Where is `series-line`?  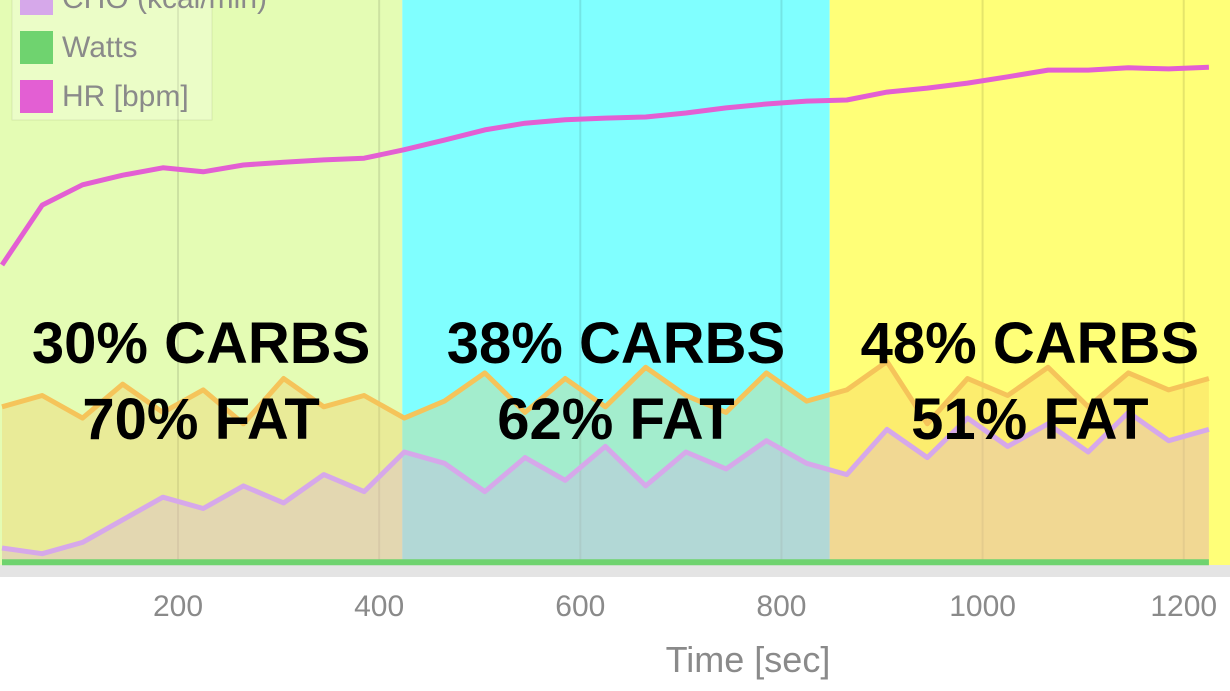
series-line is located at coordinates (605, 393).